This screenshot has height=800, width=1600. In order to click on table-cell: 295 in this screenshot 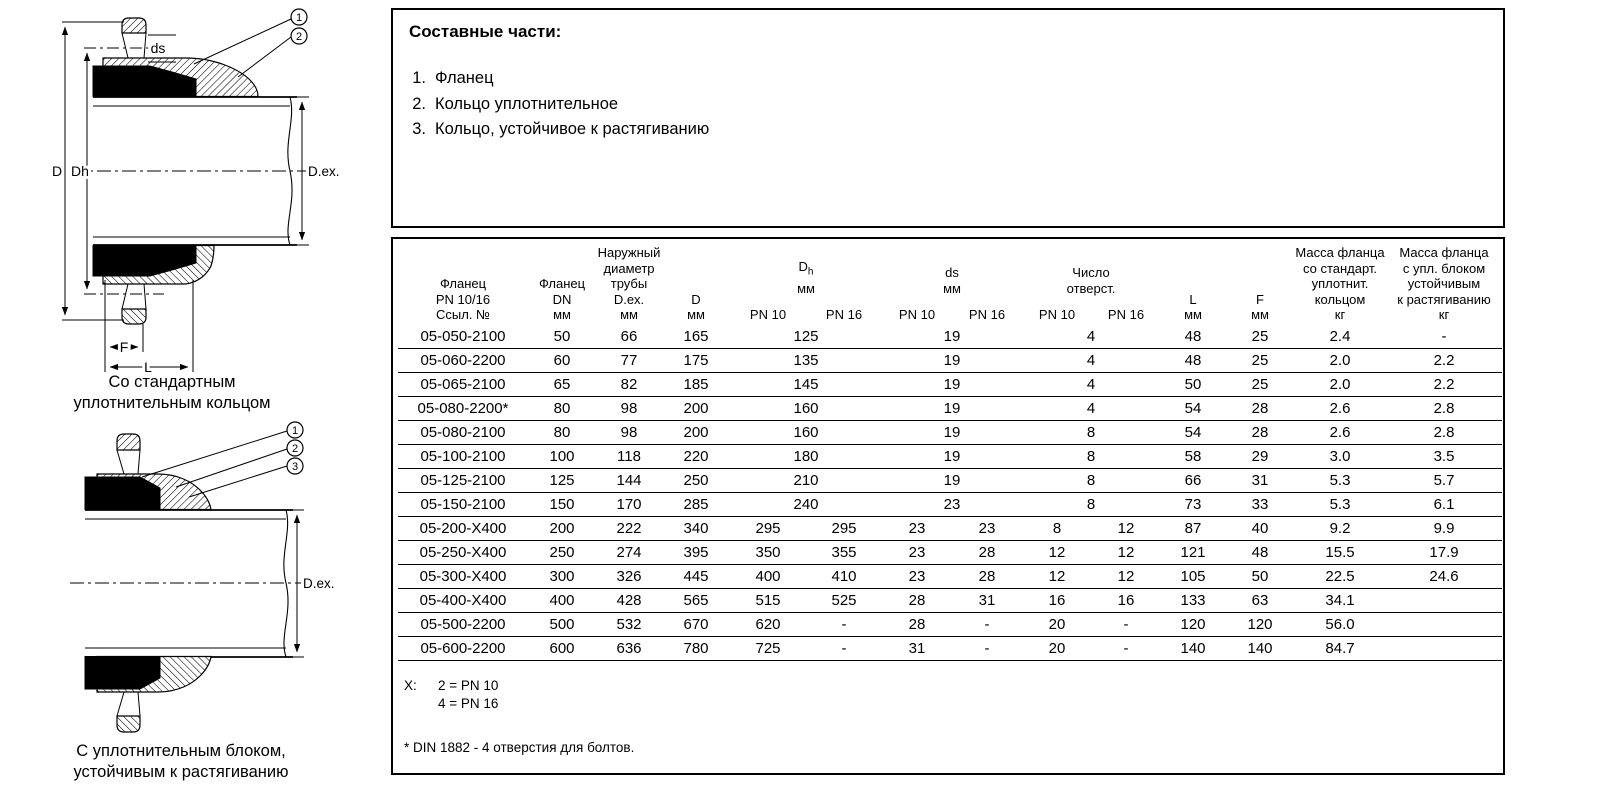, I will do `click(844, 528)`.